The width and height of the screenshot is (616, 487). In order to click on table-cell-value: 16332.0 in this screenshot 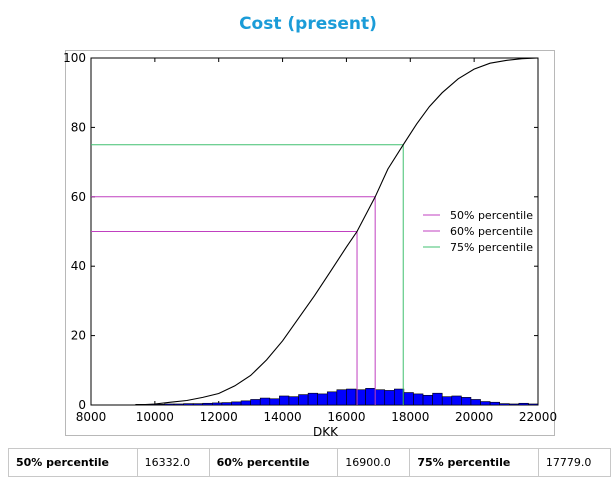, I will do `click(173, 462)`.